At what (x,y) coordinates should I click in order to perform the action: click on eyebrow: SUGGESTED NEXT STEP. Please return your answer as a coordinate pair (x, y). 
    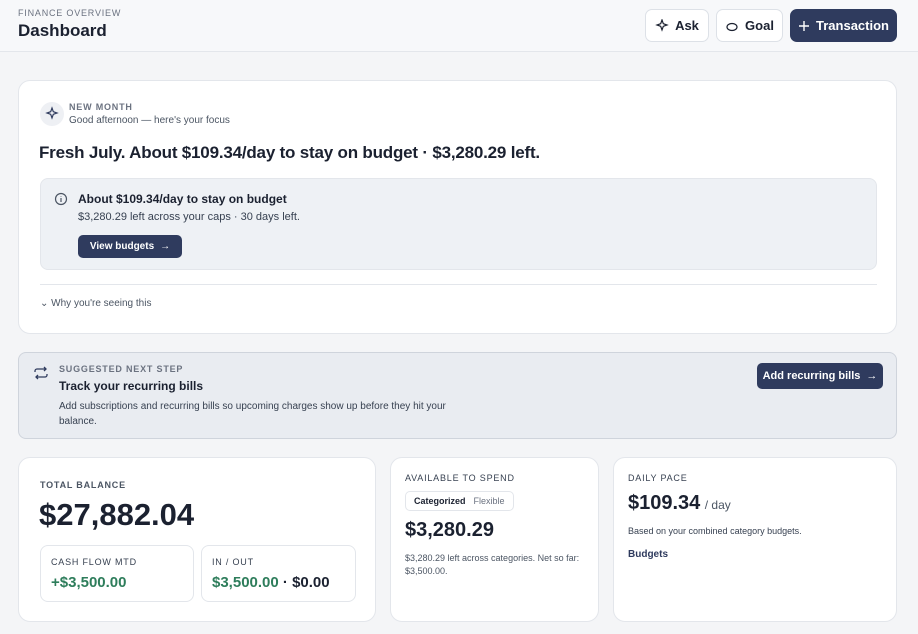
    Looking at the image, I should click on (121, 369).